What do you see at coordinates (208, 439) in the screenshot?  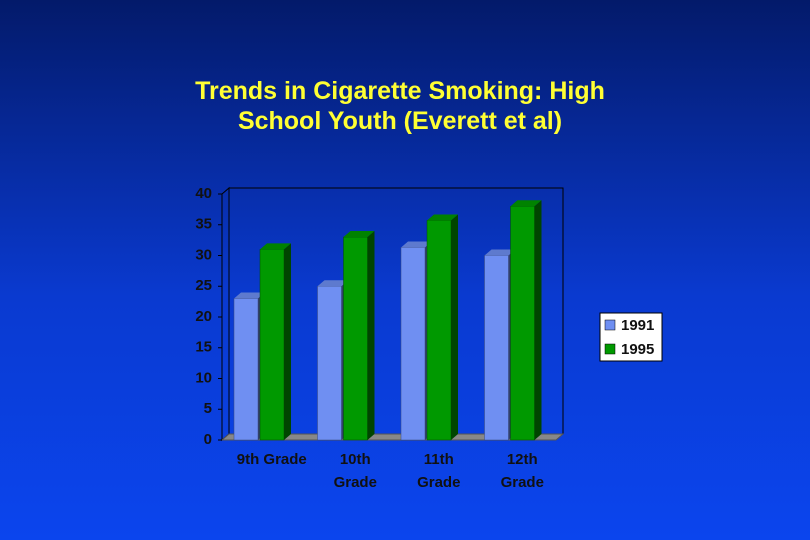 I see `y-tick-label: 0` at bounding box center [208, 439].